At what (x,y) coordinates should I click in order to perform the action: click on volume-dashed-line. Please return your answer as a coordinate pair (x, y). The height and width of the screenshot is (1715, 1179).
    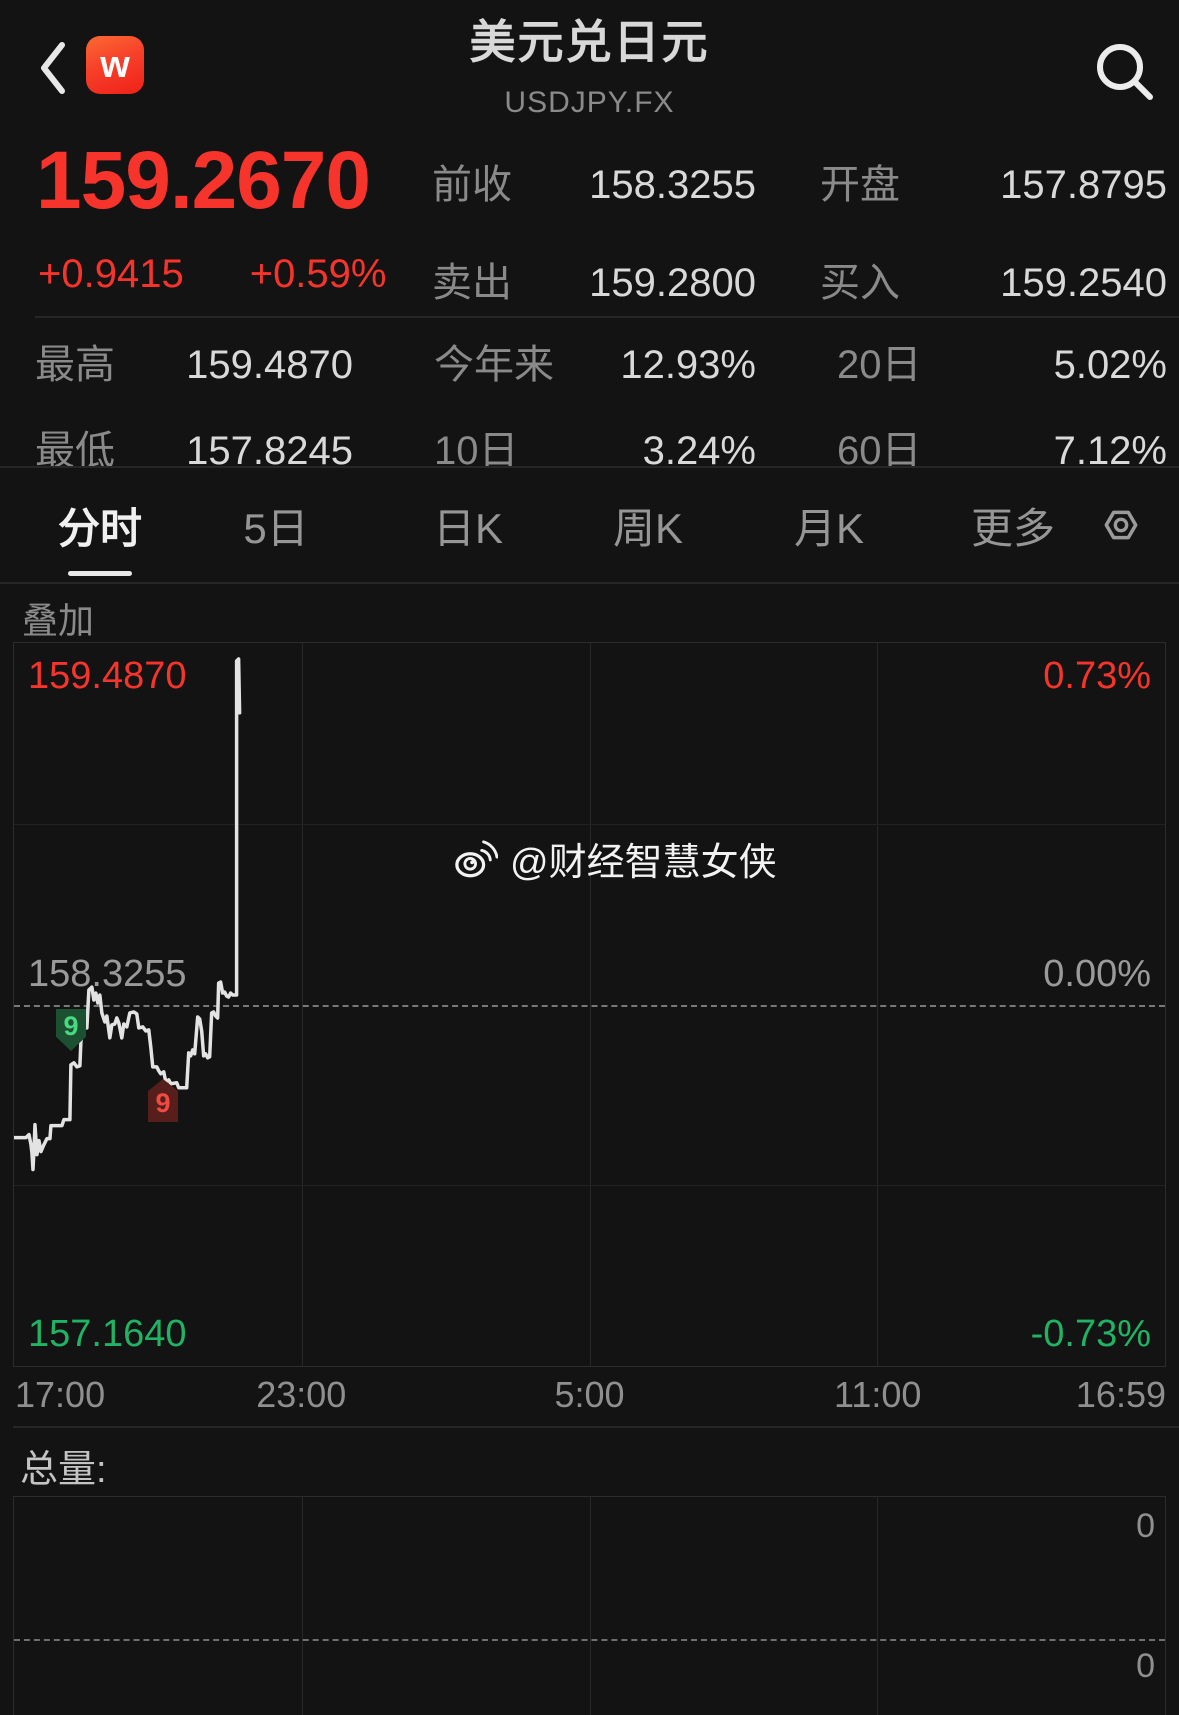
    Looking at the image, I should click on (589, 1640).